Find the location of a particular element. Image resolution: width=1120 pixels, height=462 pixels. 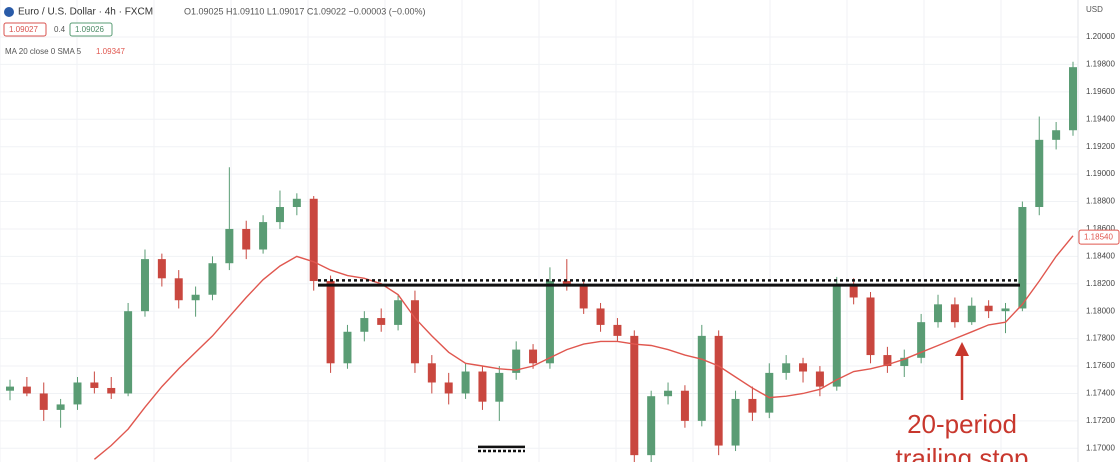

chart-title: Euro / U.S. Dollar · 4h · FXCM is located at coordinates (85, 12).